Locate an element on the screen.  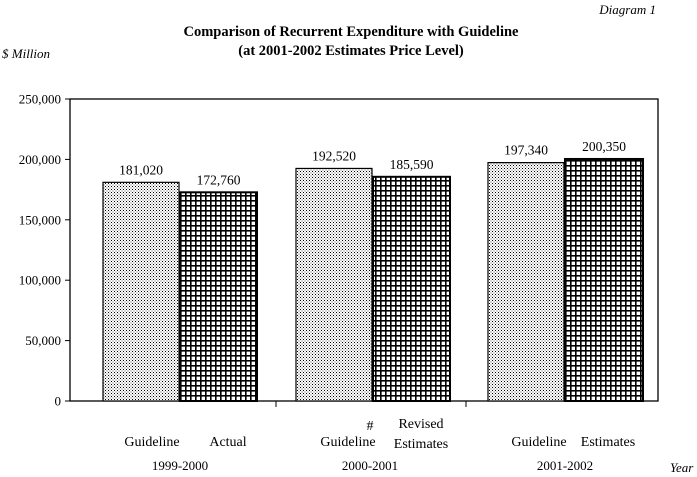
chart-subtitle: (at 2001-2002 Estimates Price Level) is located at coordinates (351, 51).